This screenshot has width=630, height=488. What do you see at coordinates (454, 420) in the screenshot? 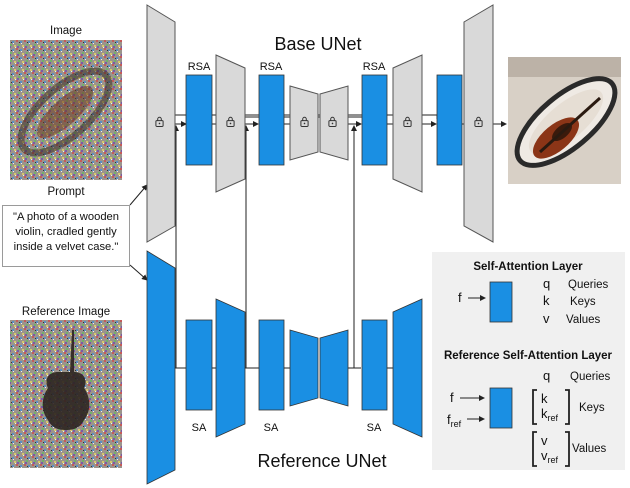
I see `legend-f-ref: fref` at bounding box center [454, 420].